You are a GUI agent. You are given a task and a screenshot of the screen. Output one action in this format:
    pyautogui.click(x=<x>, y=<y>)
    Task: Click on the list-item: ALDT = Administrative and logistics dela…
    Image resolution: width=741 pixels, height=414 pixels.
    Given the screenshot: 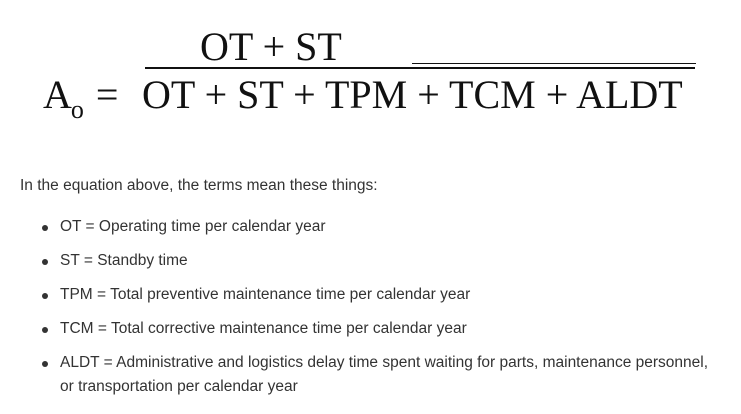 What is the action you would take?
    pyautogui.click(x=381, y=375)
    